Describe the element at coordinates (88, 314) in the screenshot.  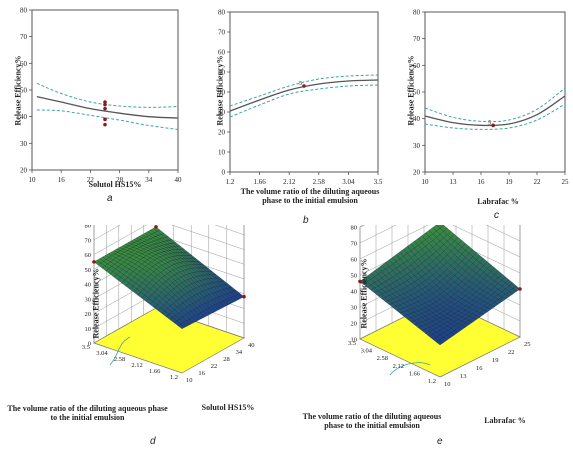
I see `panel-d-z-tick-label: 20` at that location.